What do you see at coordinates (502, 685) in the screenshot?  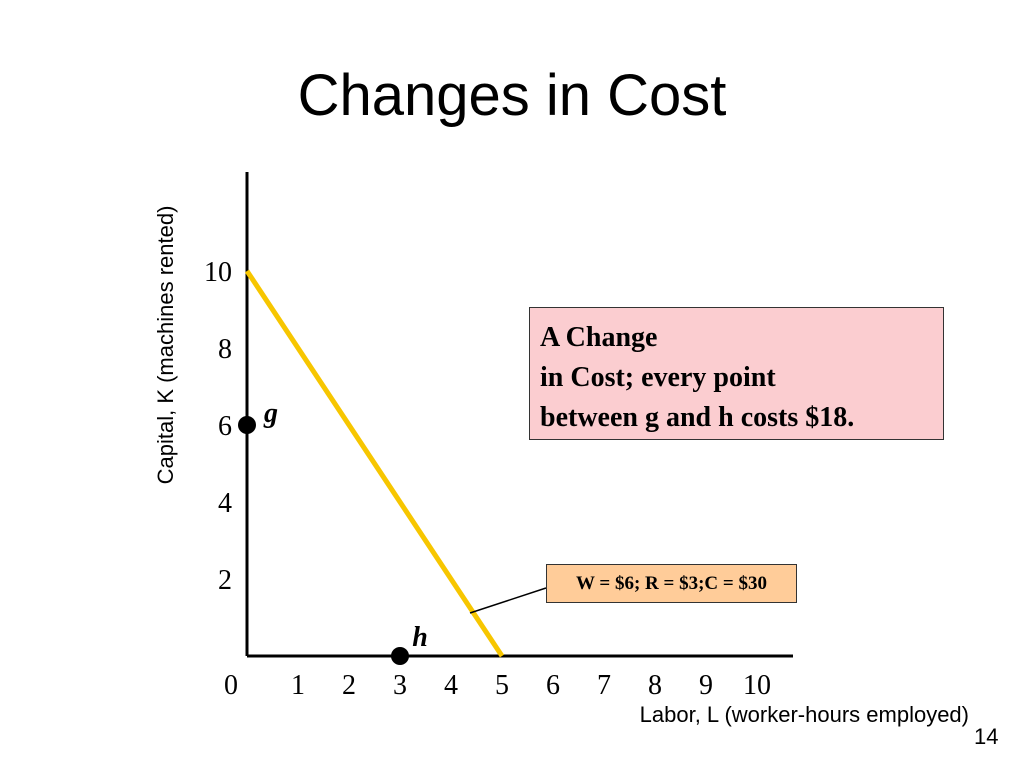 I see `x-tick-label: 5` at bounding box center [502, 685].